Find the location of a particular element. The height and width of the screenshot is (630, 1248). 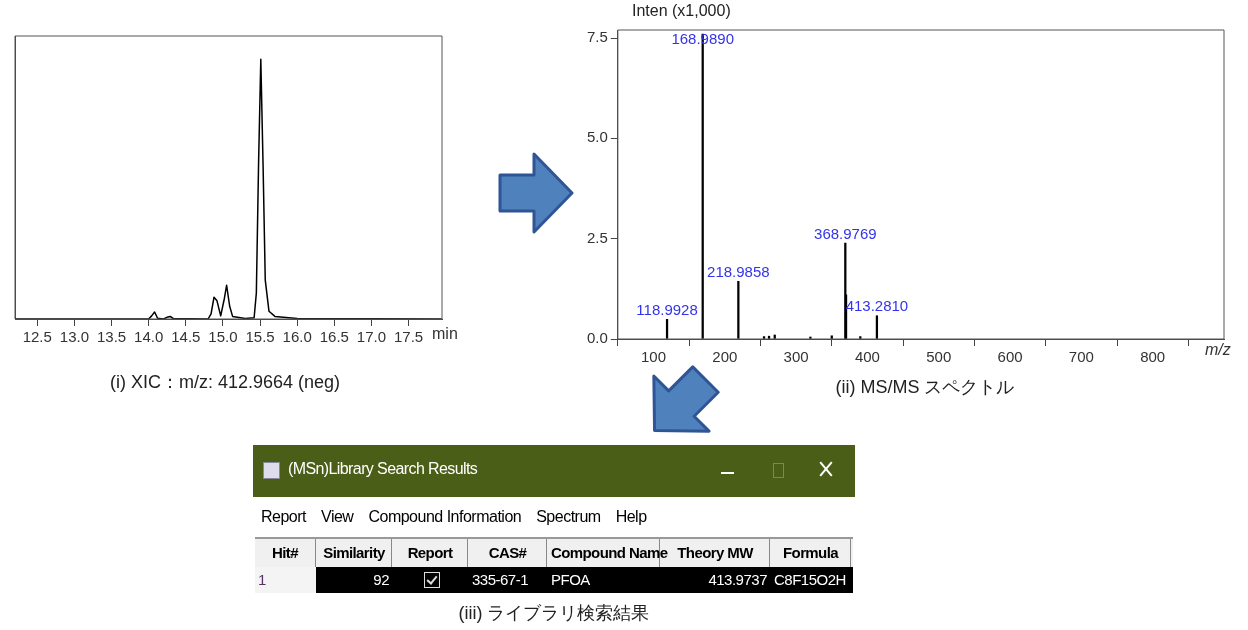

x-axis-title: min is located at coordinates (445, 334).